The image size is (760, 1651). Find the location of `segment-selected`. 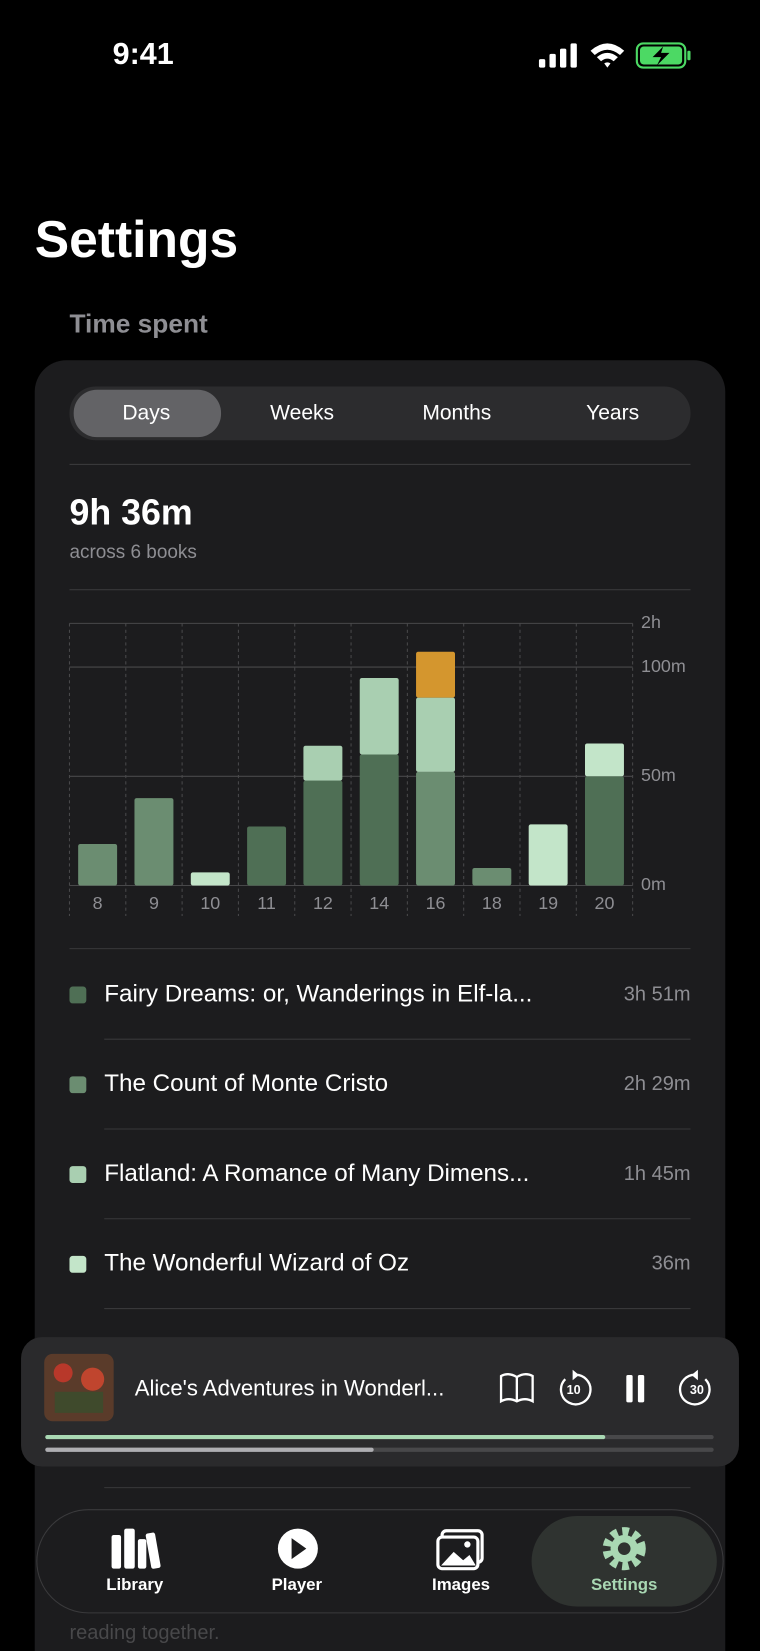

segment-selected is located at coordinates (147, 413).